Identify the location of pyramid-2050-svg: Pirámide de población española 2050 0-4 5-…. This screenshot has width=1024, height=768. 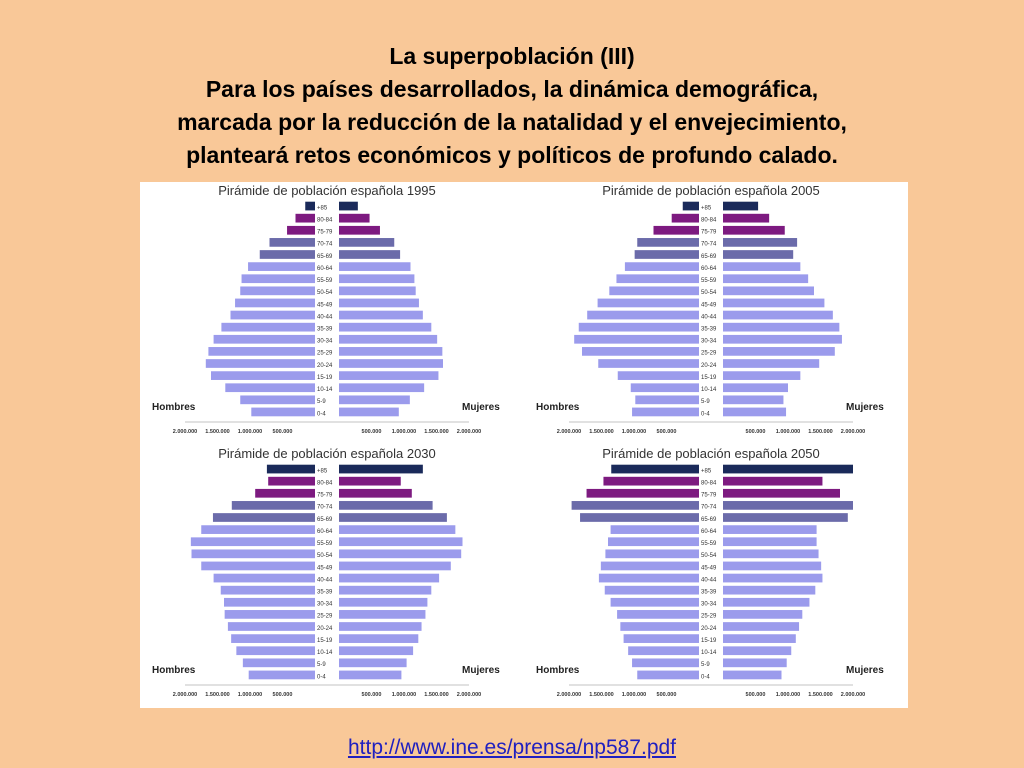
(710, 572).